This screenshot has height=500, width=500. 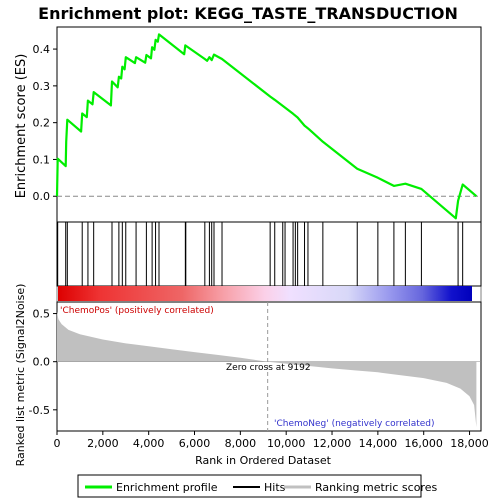 I want to click on metric-y-label: Ranked list metric (Signal2Noise), so click(x=20, y=375).